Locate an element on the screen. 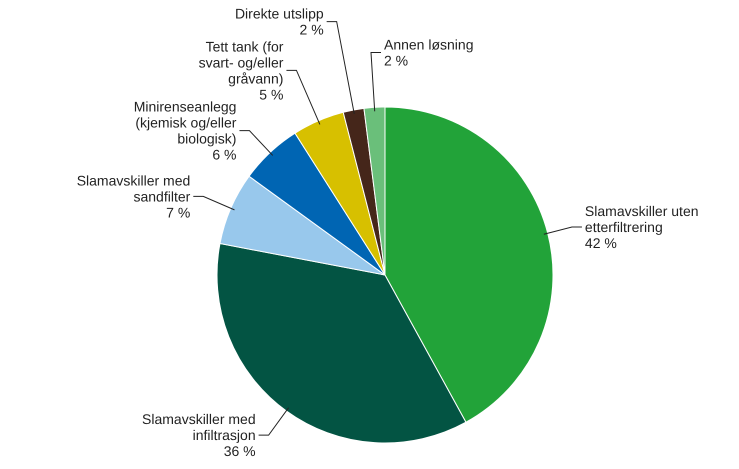 This screenshot has height=469, width=739. slice-label: Annen løsning is located at coordinates (429, 44).